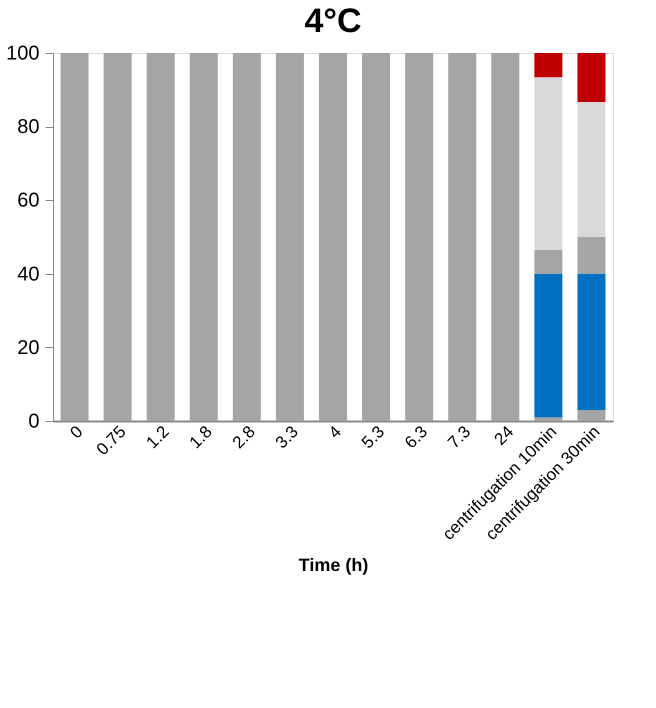 The height and width of the screenshot is (708, 656). I want to click on x-tick-label: 3.3, so click(287, 437).